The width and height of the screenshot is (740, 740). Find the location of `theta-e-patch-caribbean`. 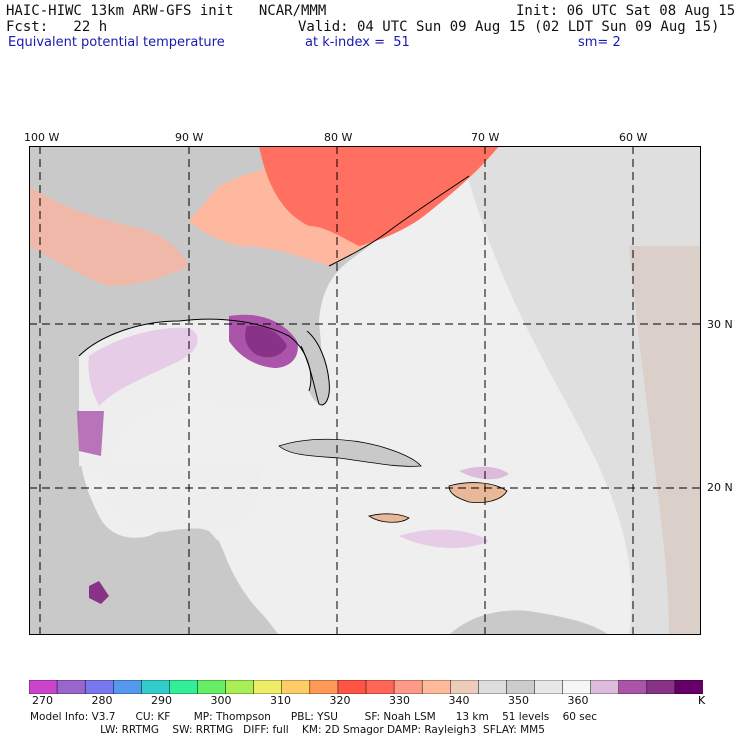

theta-e-patch-caribbean is located at coordinates (484, 473).